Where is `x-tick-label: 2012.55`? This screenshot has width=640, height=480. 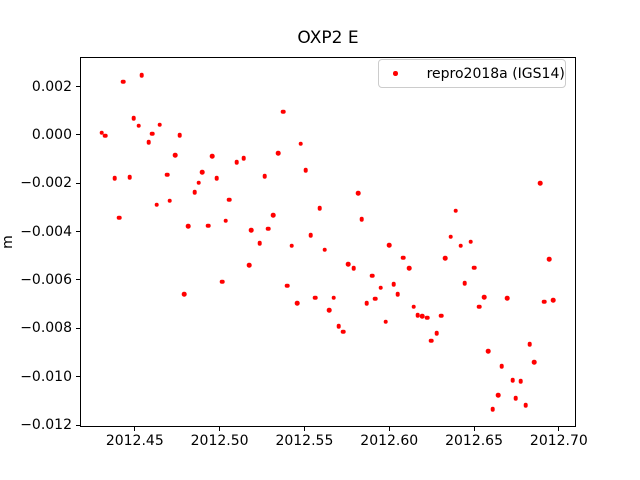 x-tick-label: 2012.55 is located at coordinates (304, 441).